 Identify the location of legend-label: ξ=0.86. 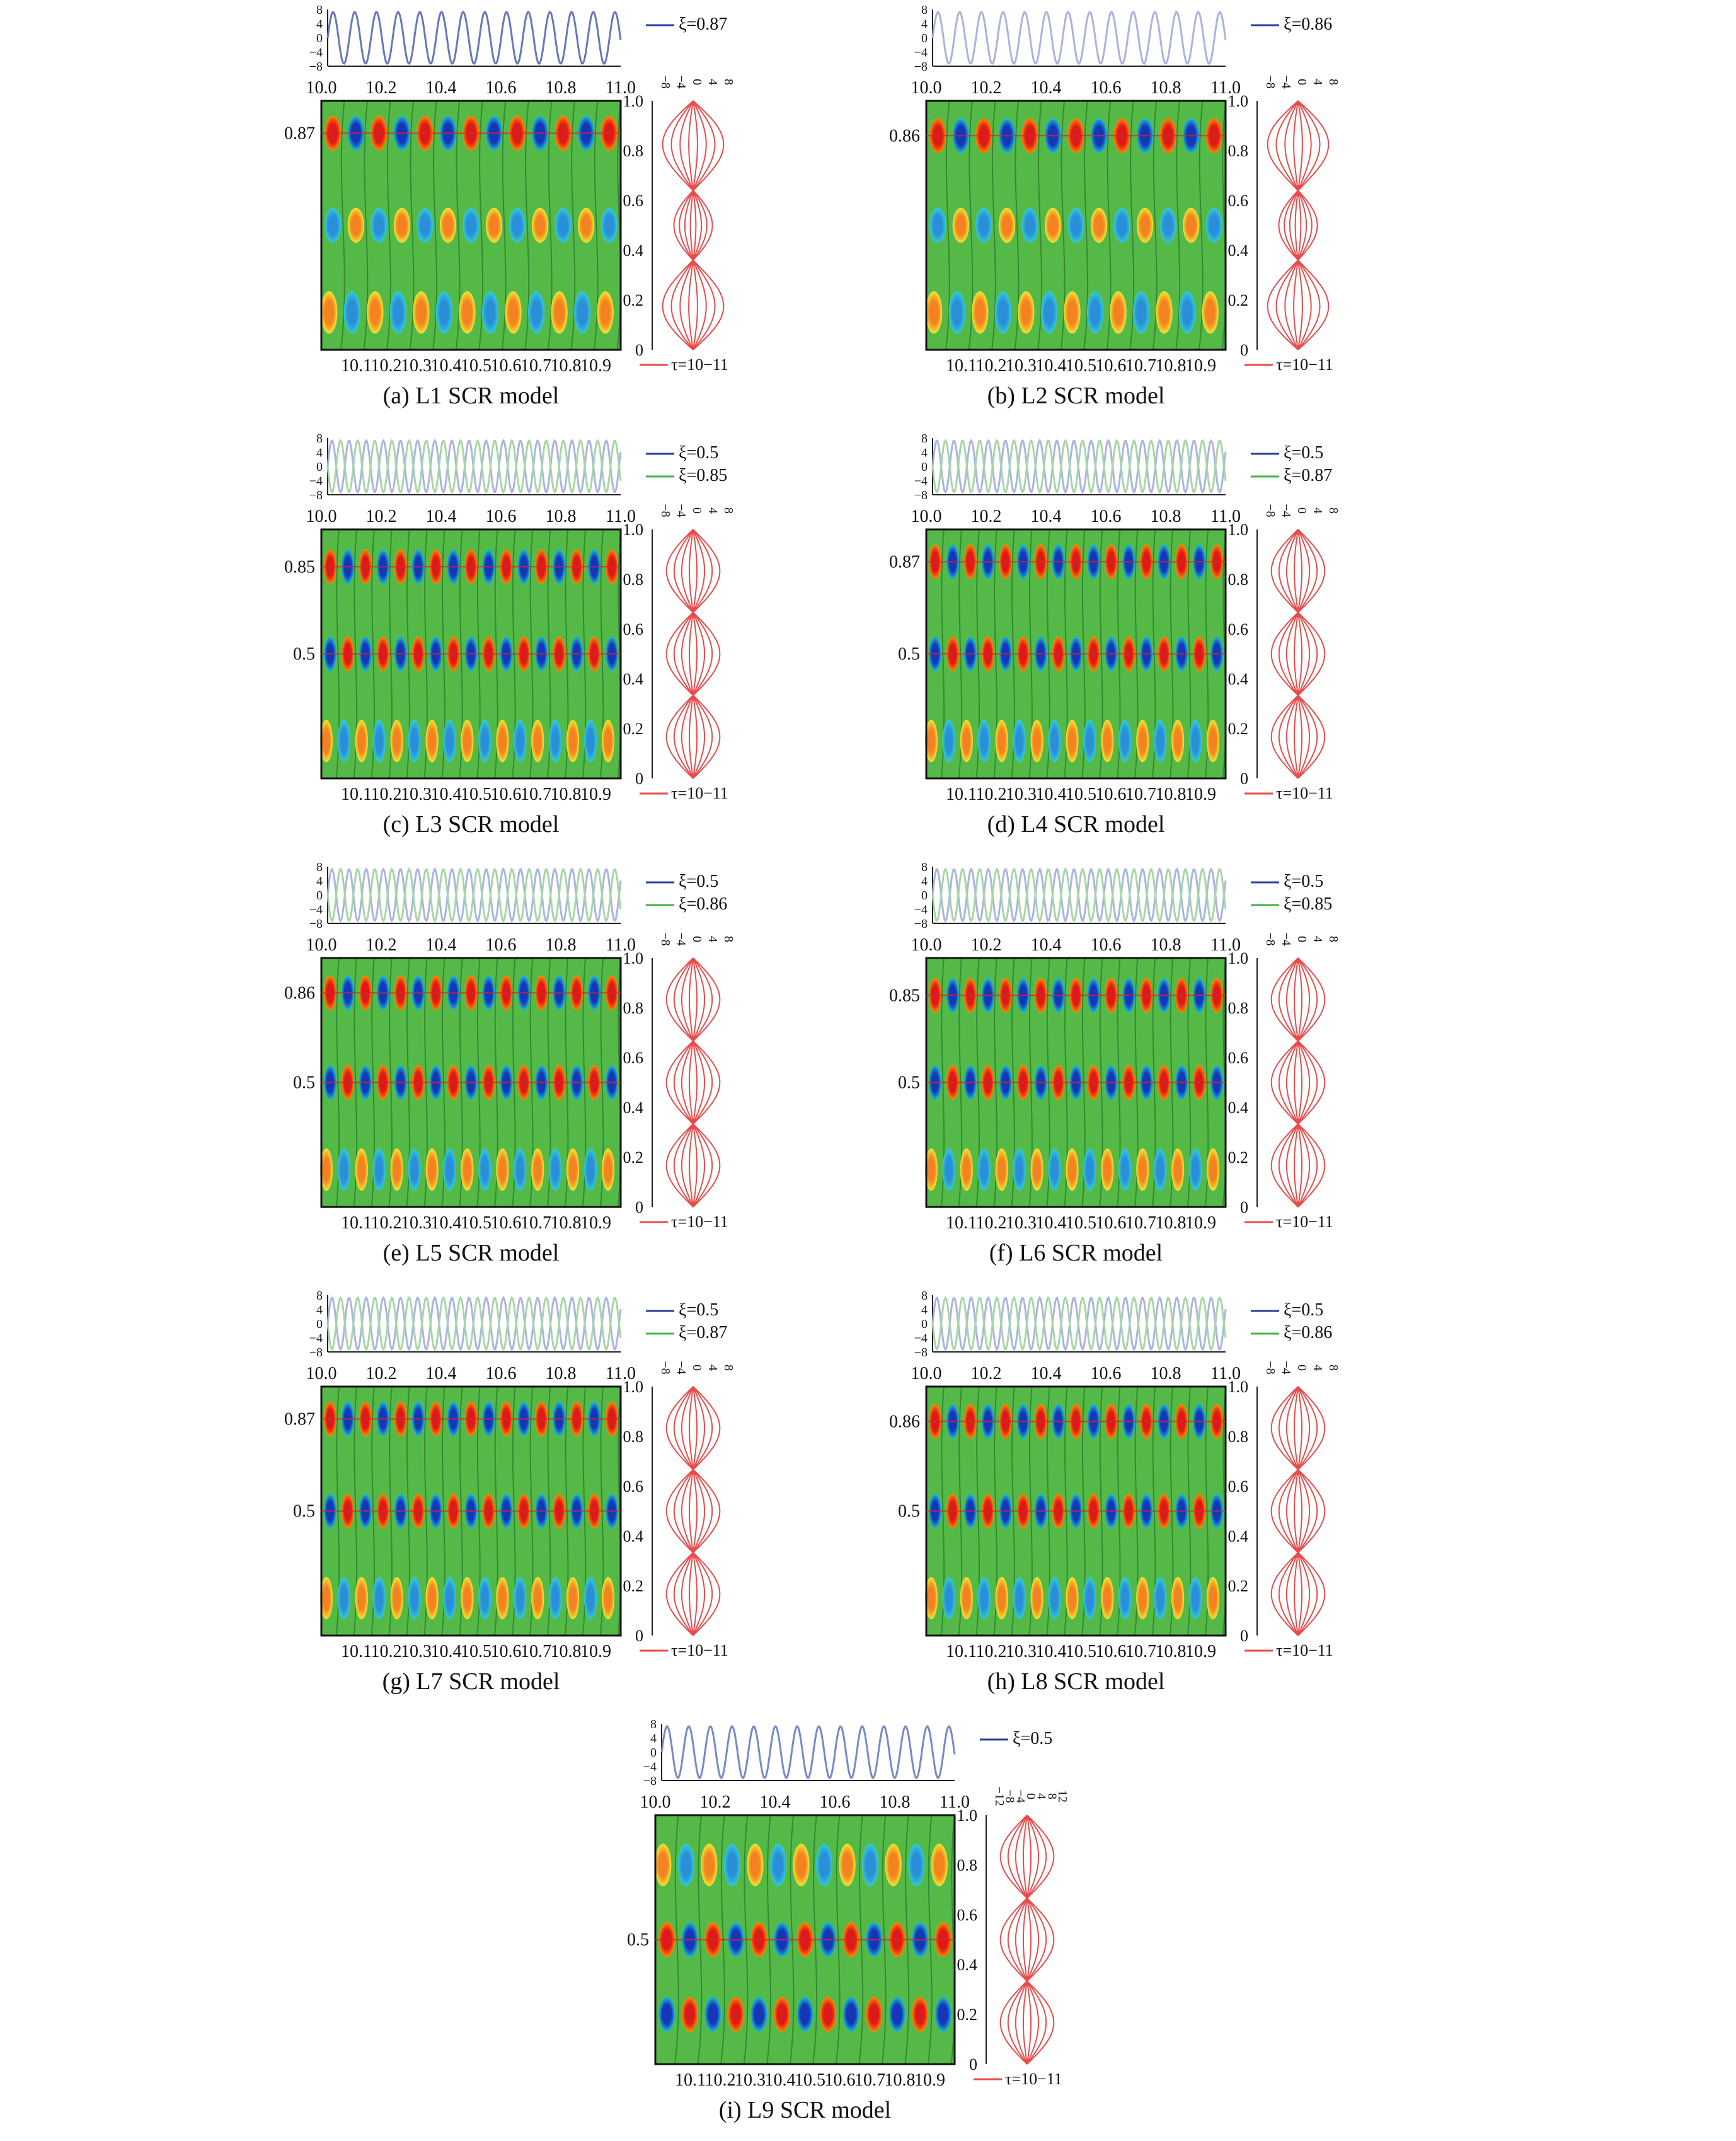
(703, 904).